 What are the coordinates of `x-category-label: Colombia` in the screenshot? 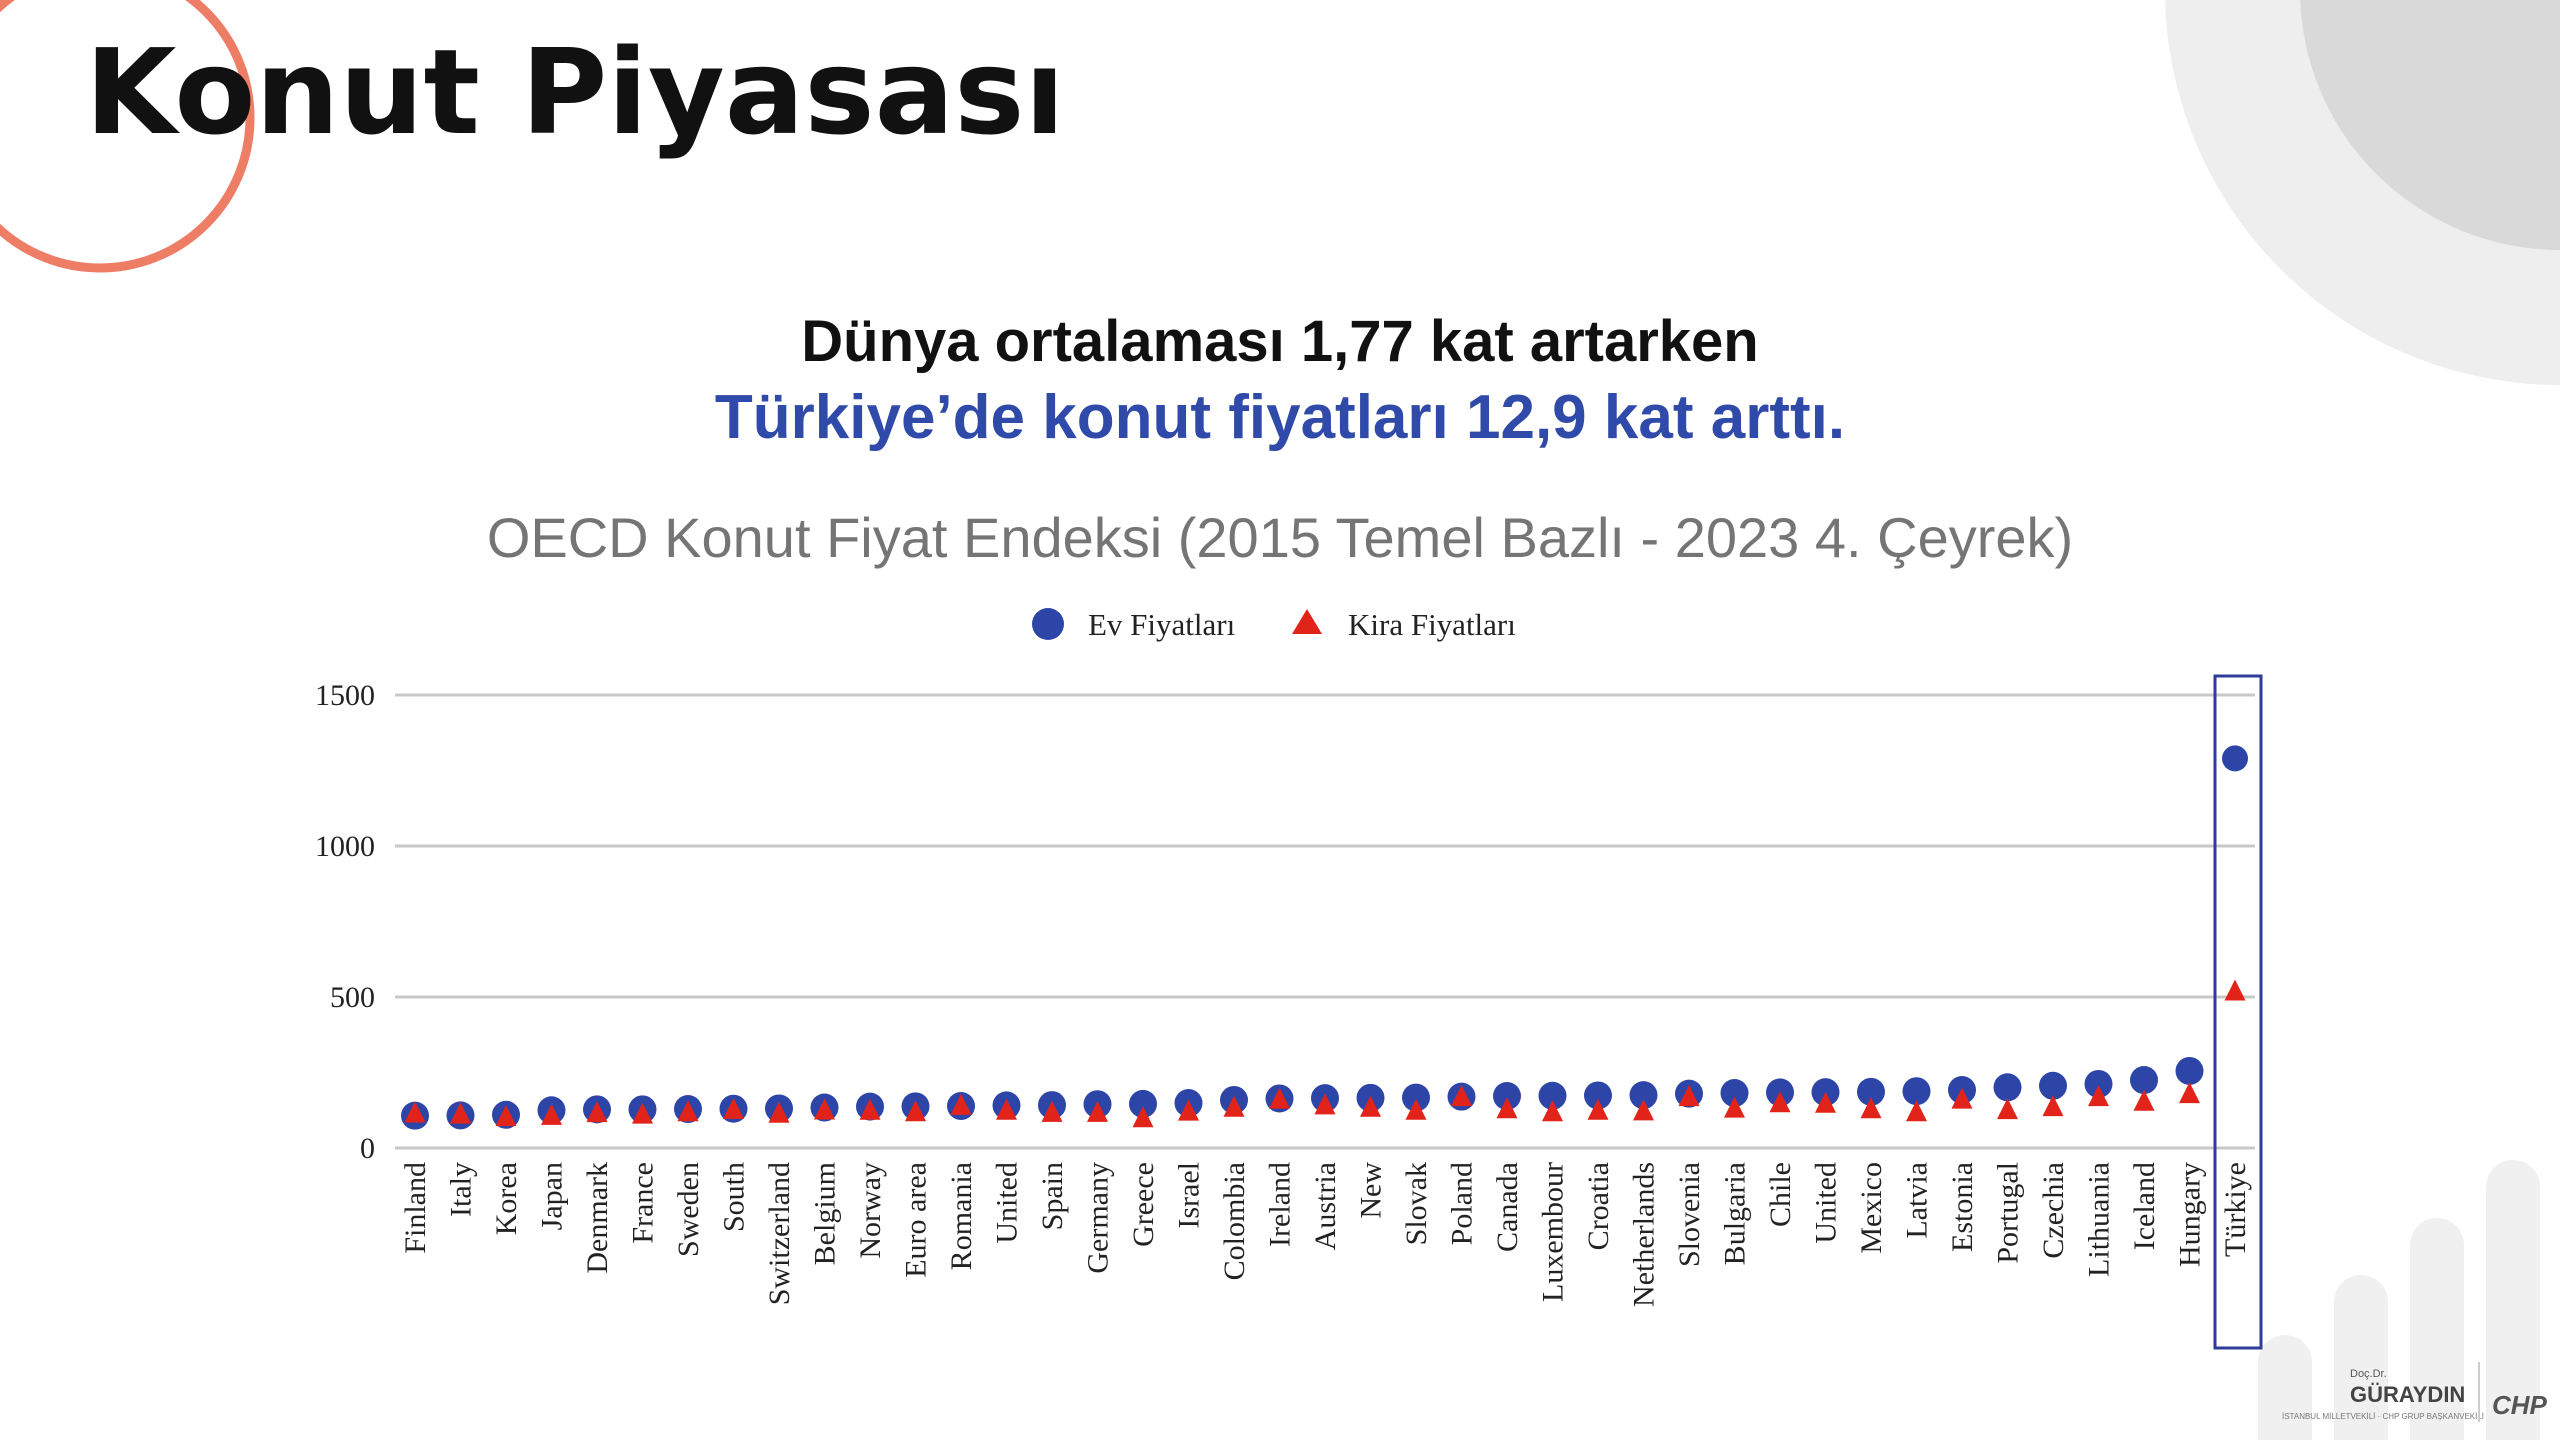 It's located at (1234, 1221).